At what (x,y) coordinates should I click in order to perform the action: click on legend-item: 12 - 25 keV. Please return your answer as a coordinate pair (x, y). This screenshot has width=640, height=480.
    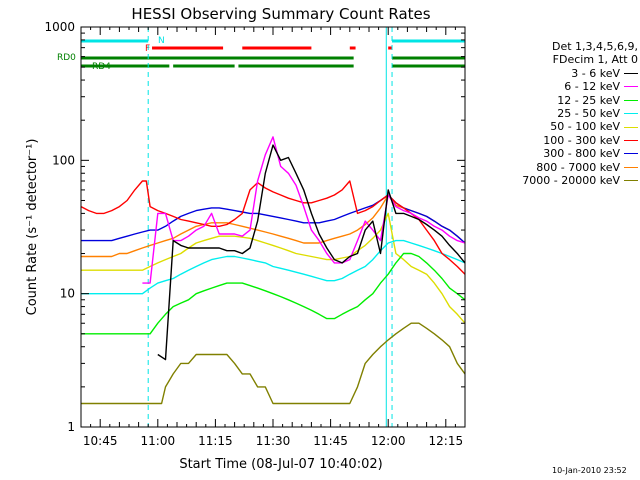
    Looking at the image, I should click on (564, 100).